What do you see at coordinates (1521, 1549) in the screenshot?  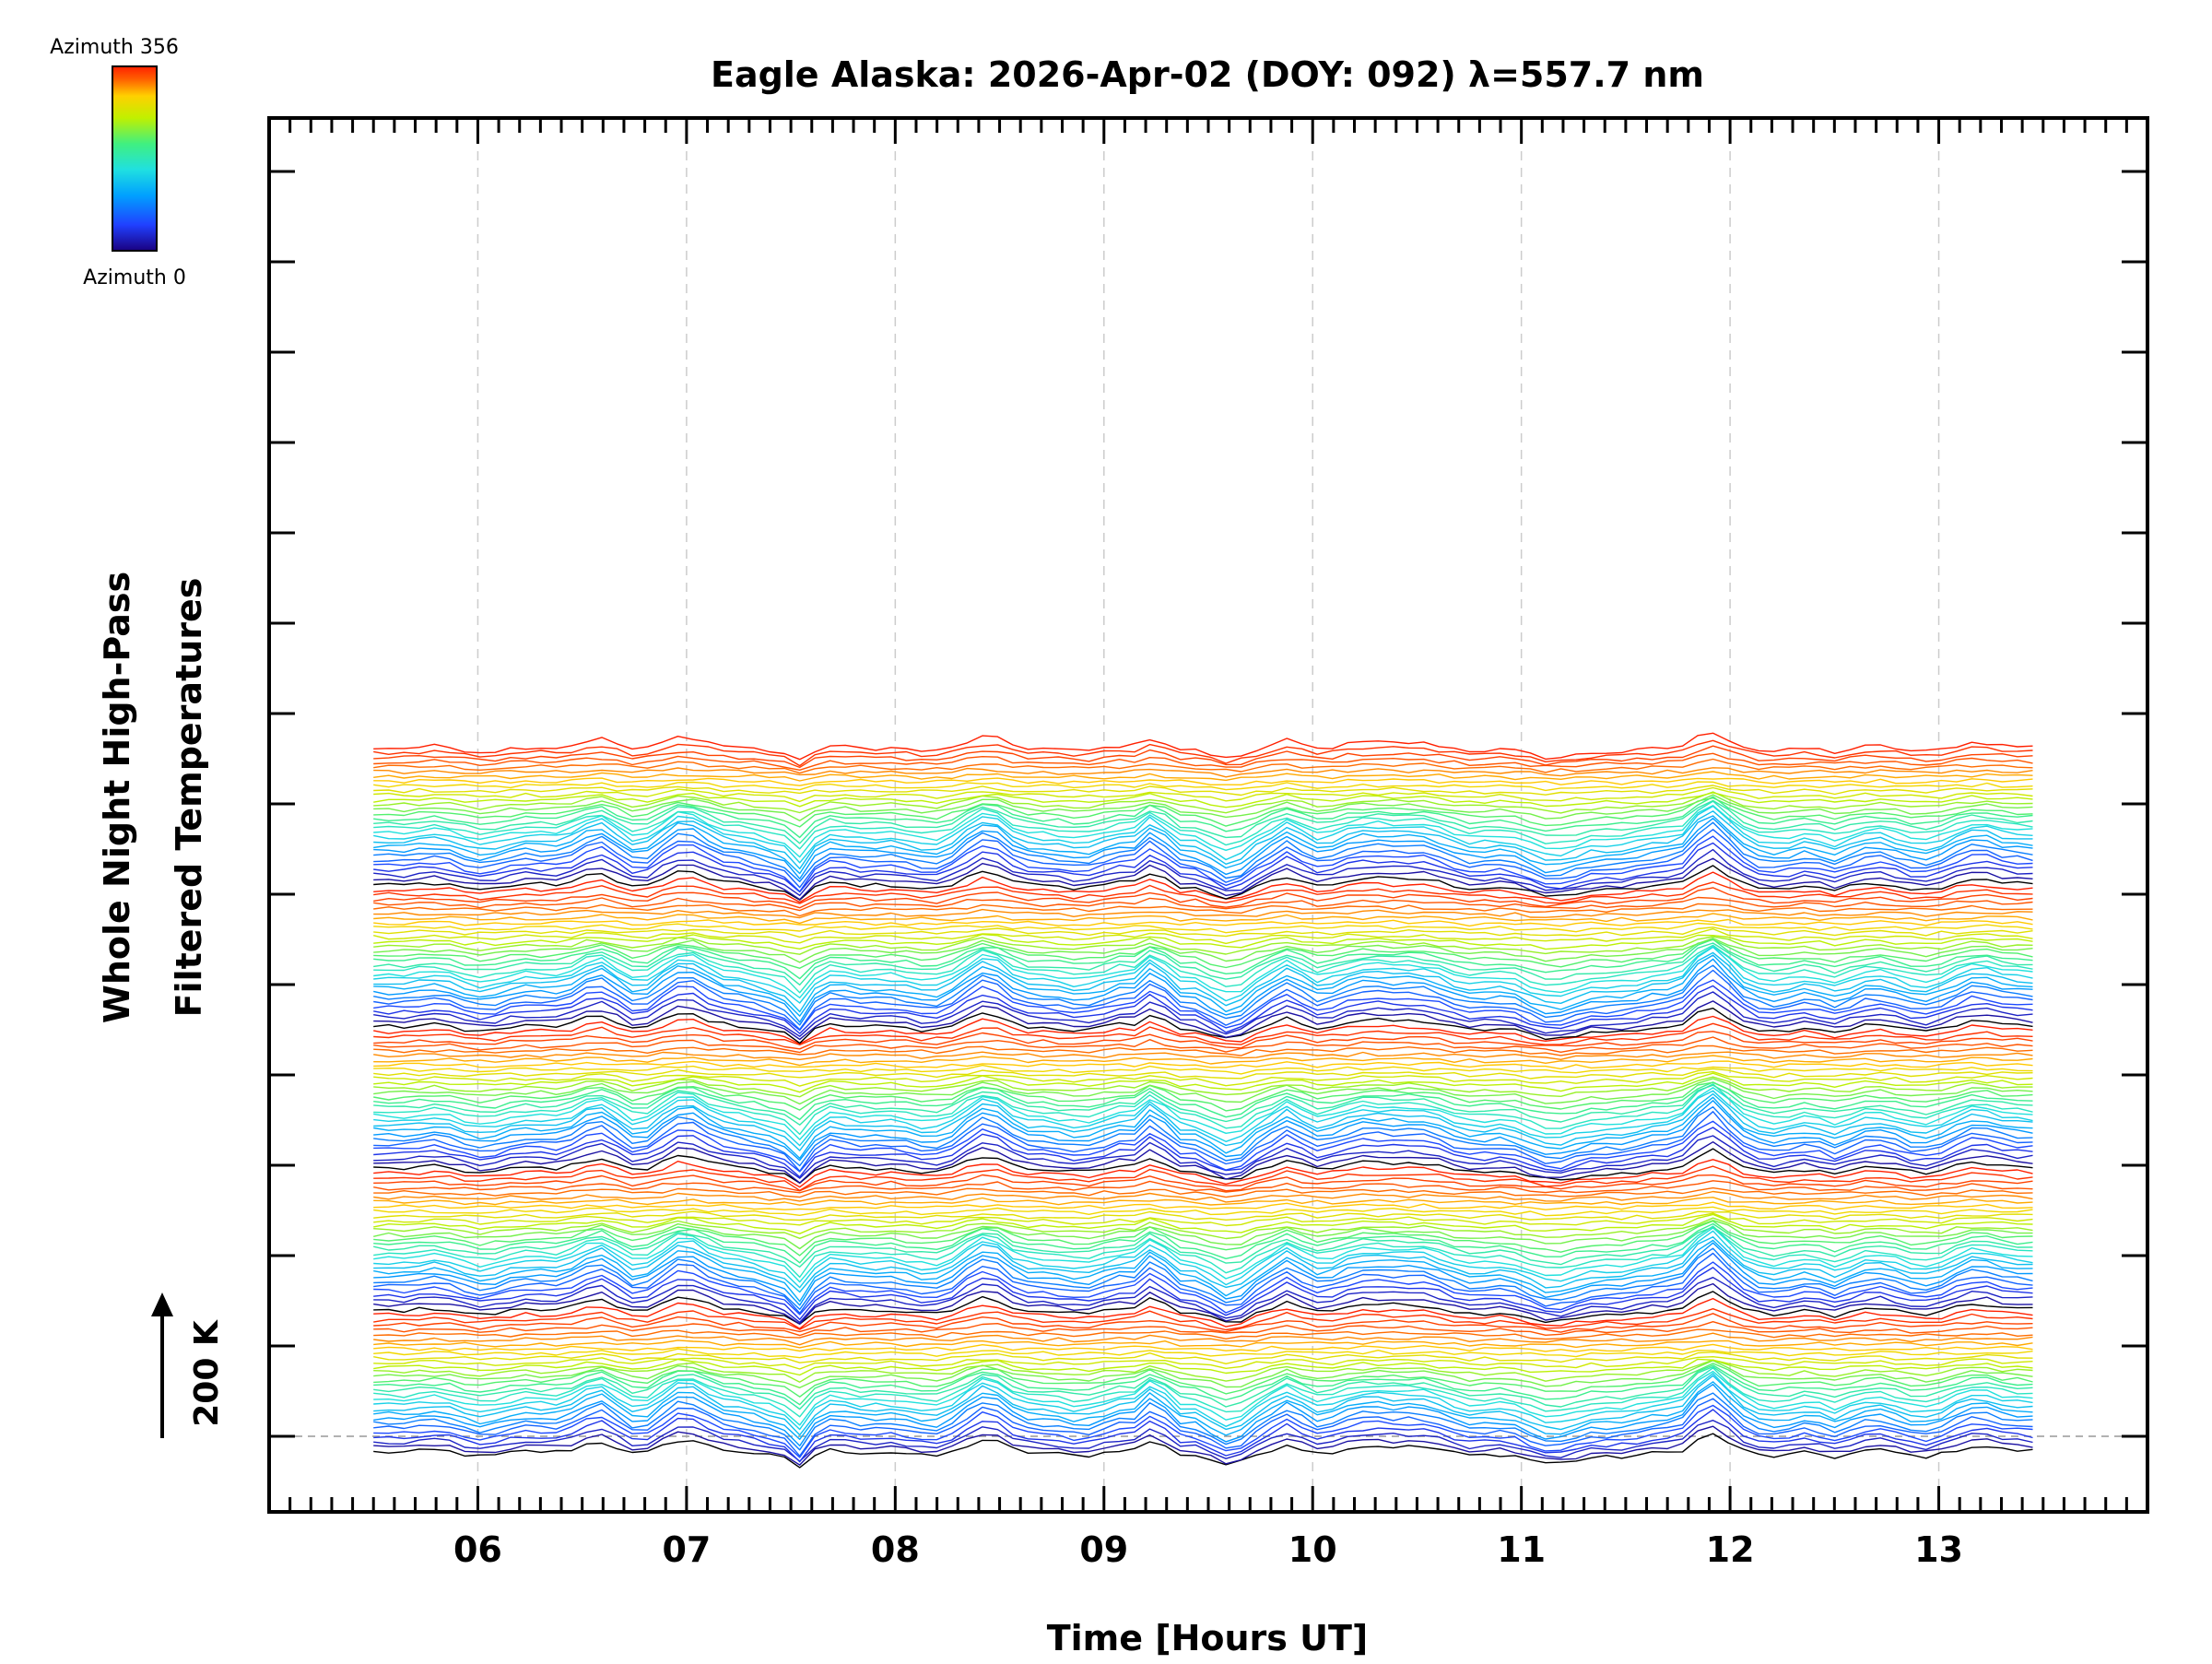 I see `x-tick-label: 11` at bounding box center [1521, 1549].